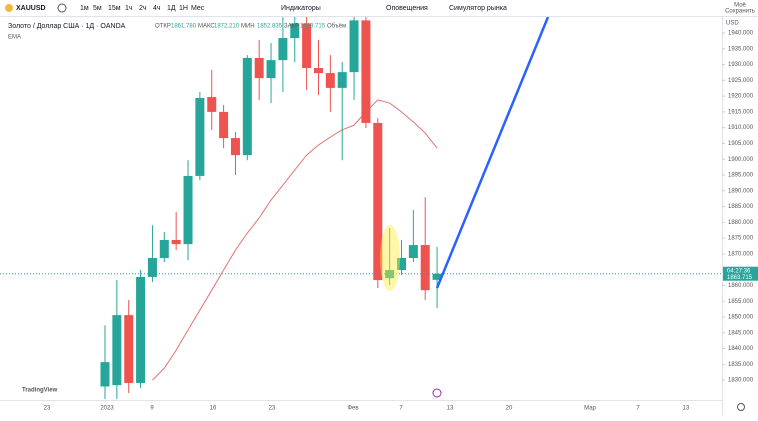  What do you see at coordinates (40, 391) in the screenshot?
I see `logo: TradingView` at bounding box center [40, 391].